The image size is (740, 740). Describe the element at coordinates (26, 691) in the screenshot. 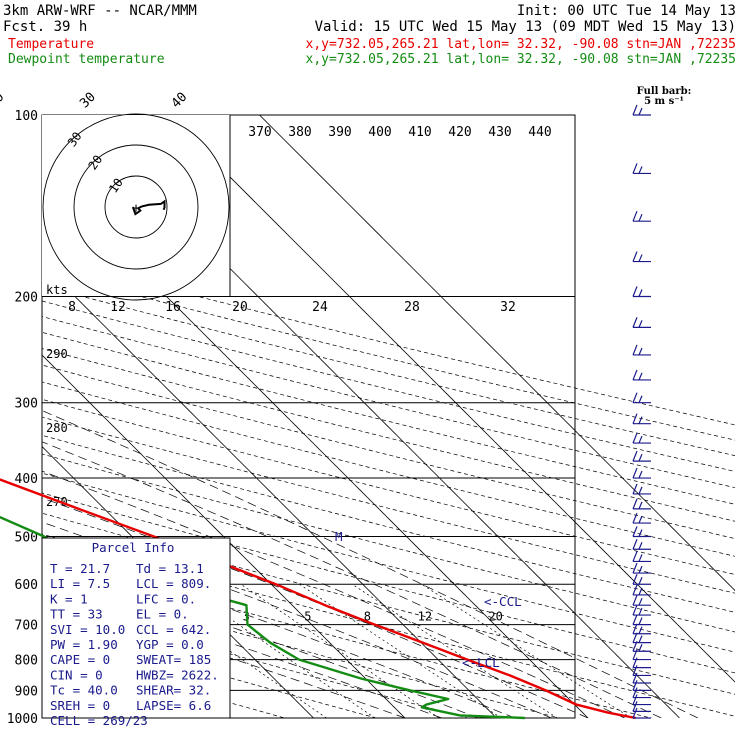

I see `pressure-tick-label: 900` at that location.